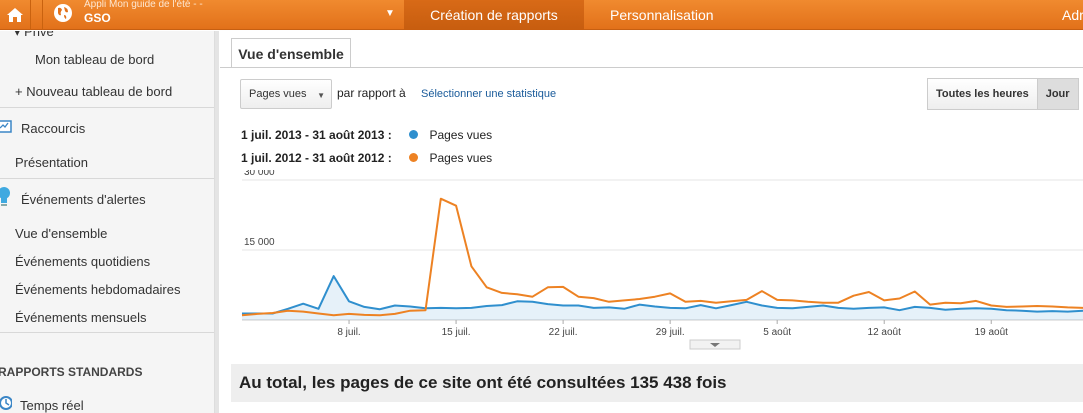 Image resolution: width=1083 pixels, height=413 pixels. I want to click on day-button: Jour, so click(1058, 94).